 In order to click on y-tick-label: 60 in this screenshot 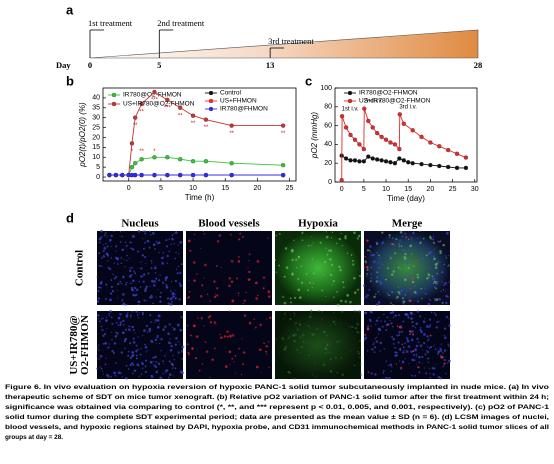, I will do `click(328, 125)`.